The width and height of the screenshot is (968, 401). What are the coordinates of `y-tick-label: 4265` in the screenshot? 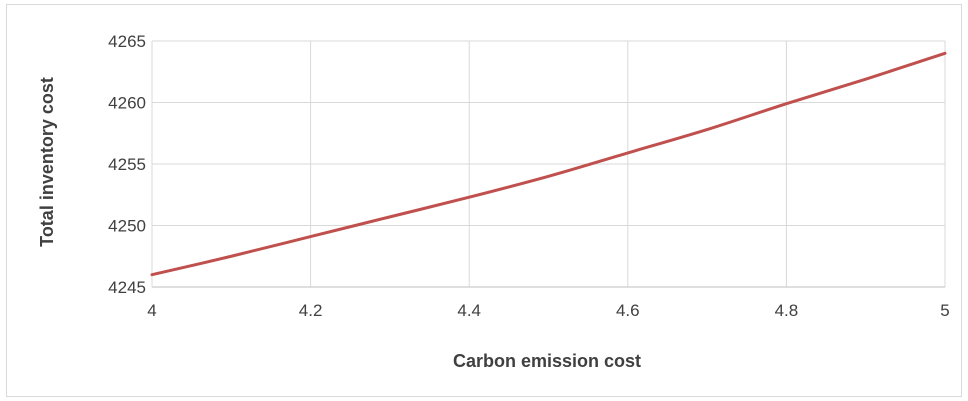 It's located at (127, 41).